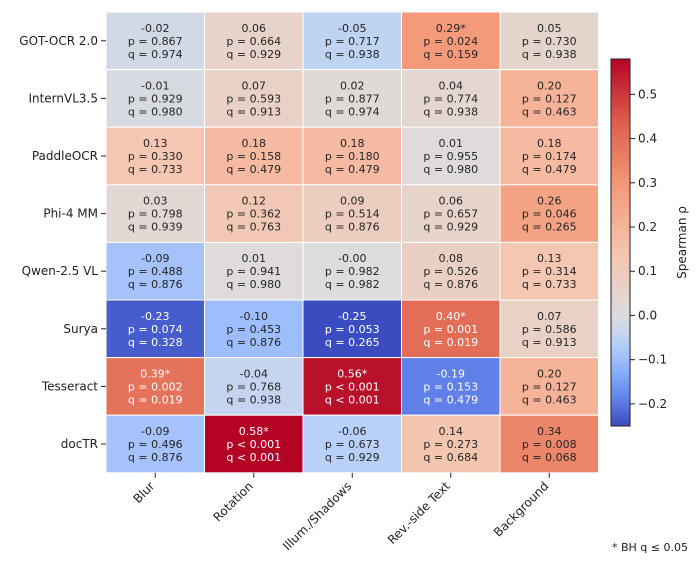 The height and width of the screenshot is (585, 696). I want to click on cell-value-label: -0.19, so click(451, 373).